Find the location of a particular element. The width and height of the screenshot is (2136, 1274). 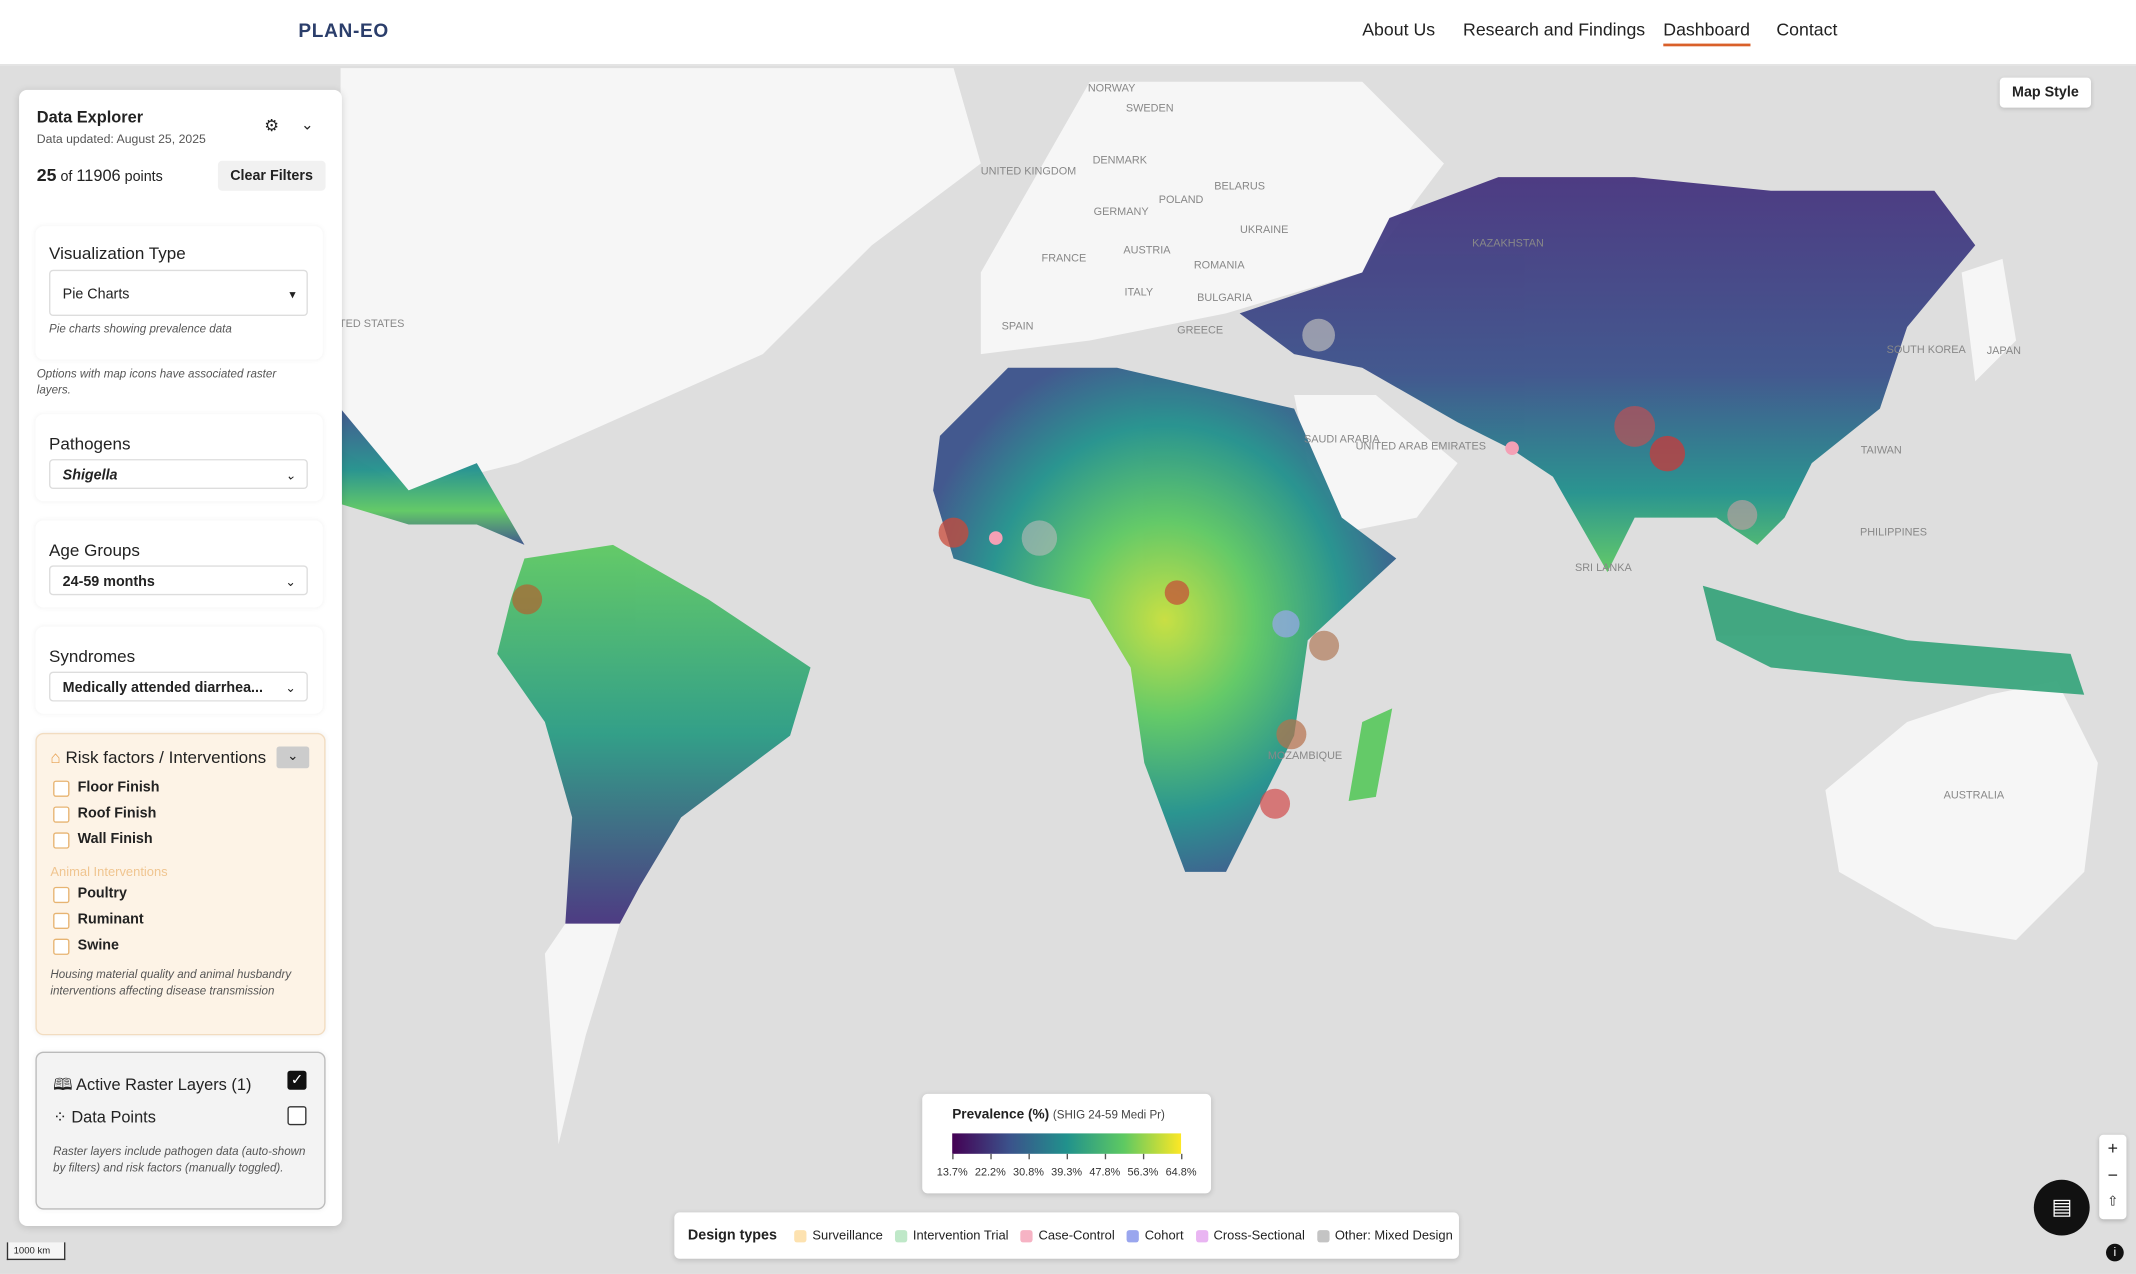

risk-toggle: ⌄ is located at coordinates (293, 757).